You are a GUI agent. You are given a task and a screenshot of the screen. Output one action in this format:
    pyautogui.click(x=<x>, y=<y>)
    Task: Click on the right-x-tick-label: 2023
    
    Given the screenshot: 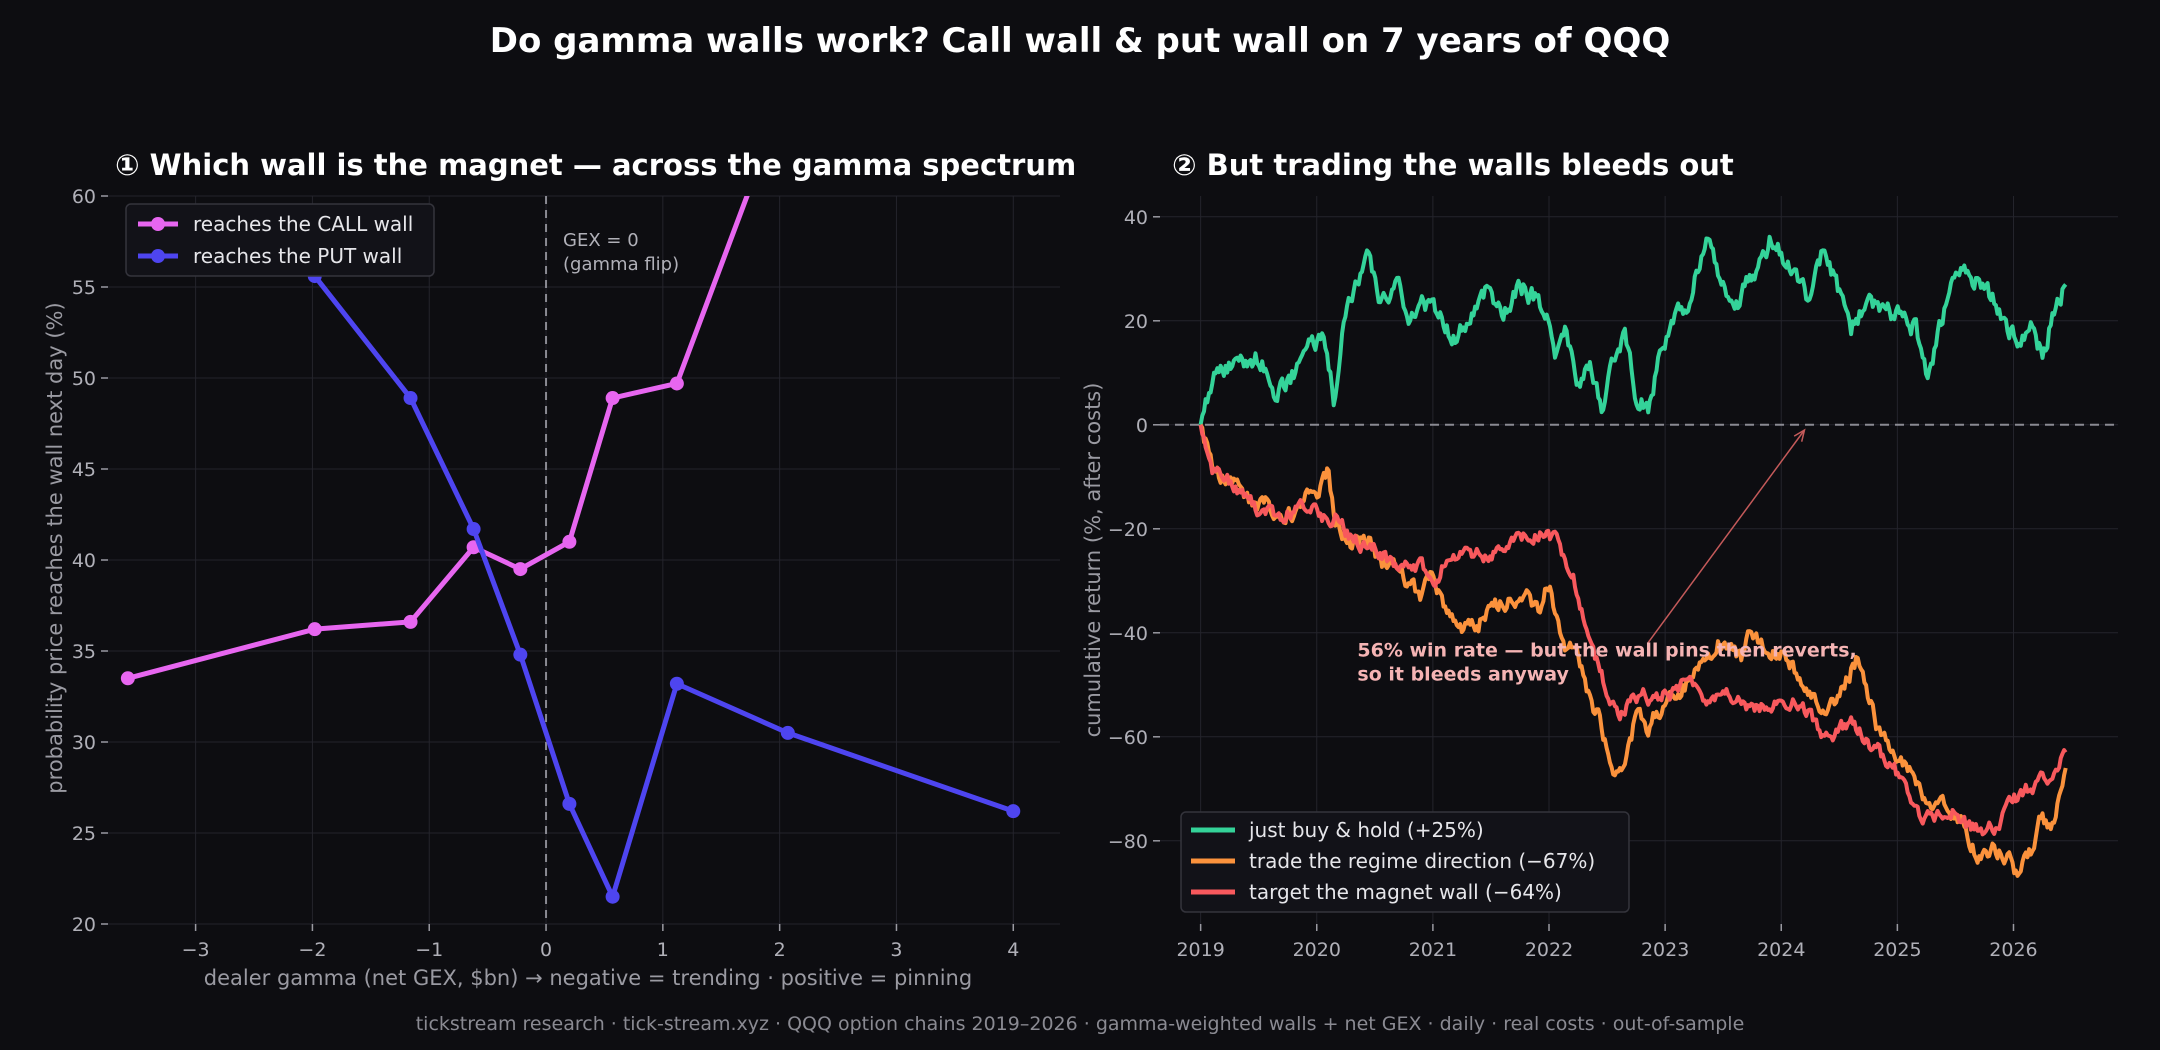 What is the action you would take?
    pyautogui.click(x=1665, y=950)
    